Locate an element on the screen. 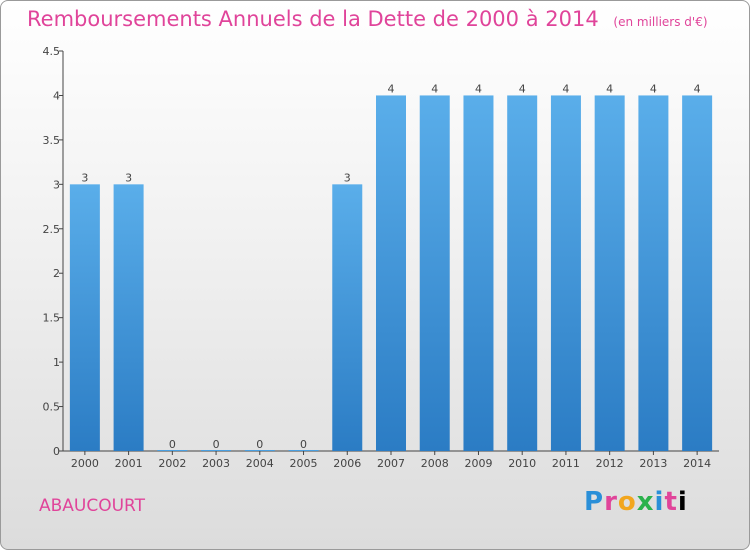  logo-letter: x is located at coordinates (645, 502).